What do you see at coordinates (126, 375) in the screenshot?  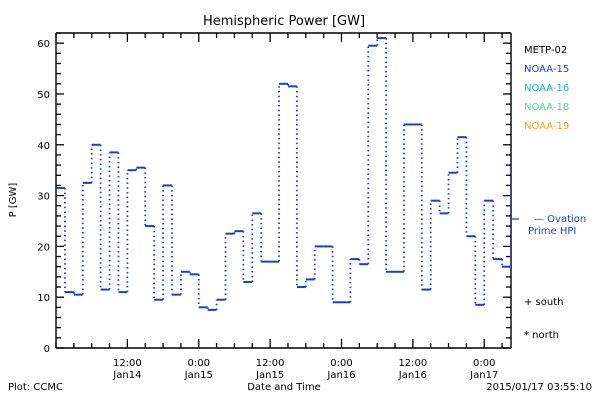 I see `x-tick-date: Jan14` at bounding box center [126, 375].